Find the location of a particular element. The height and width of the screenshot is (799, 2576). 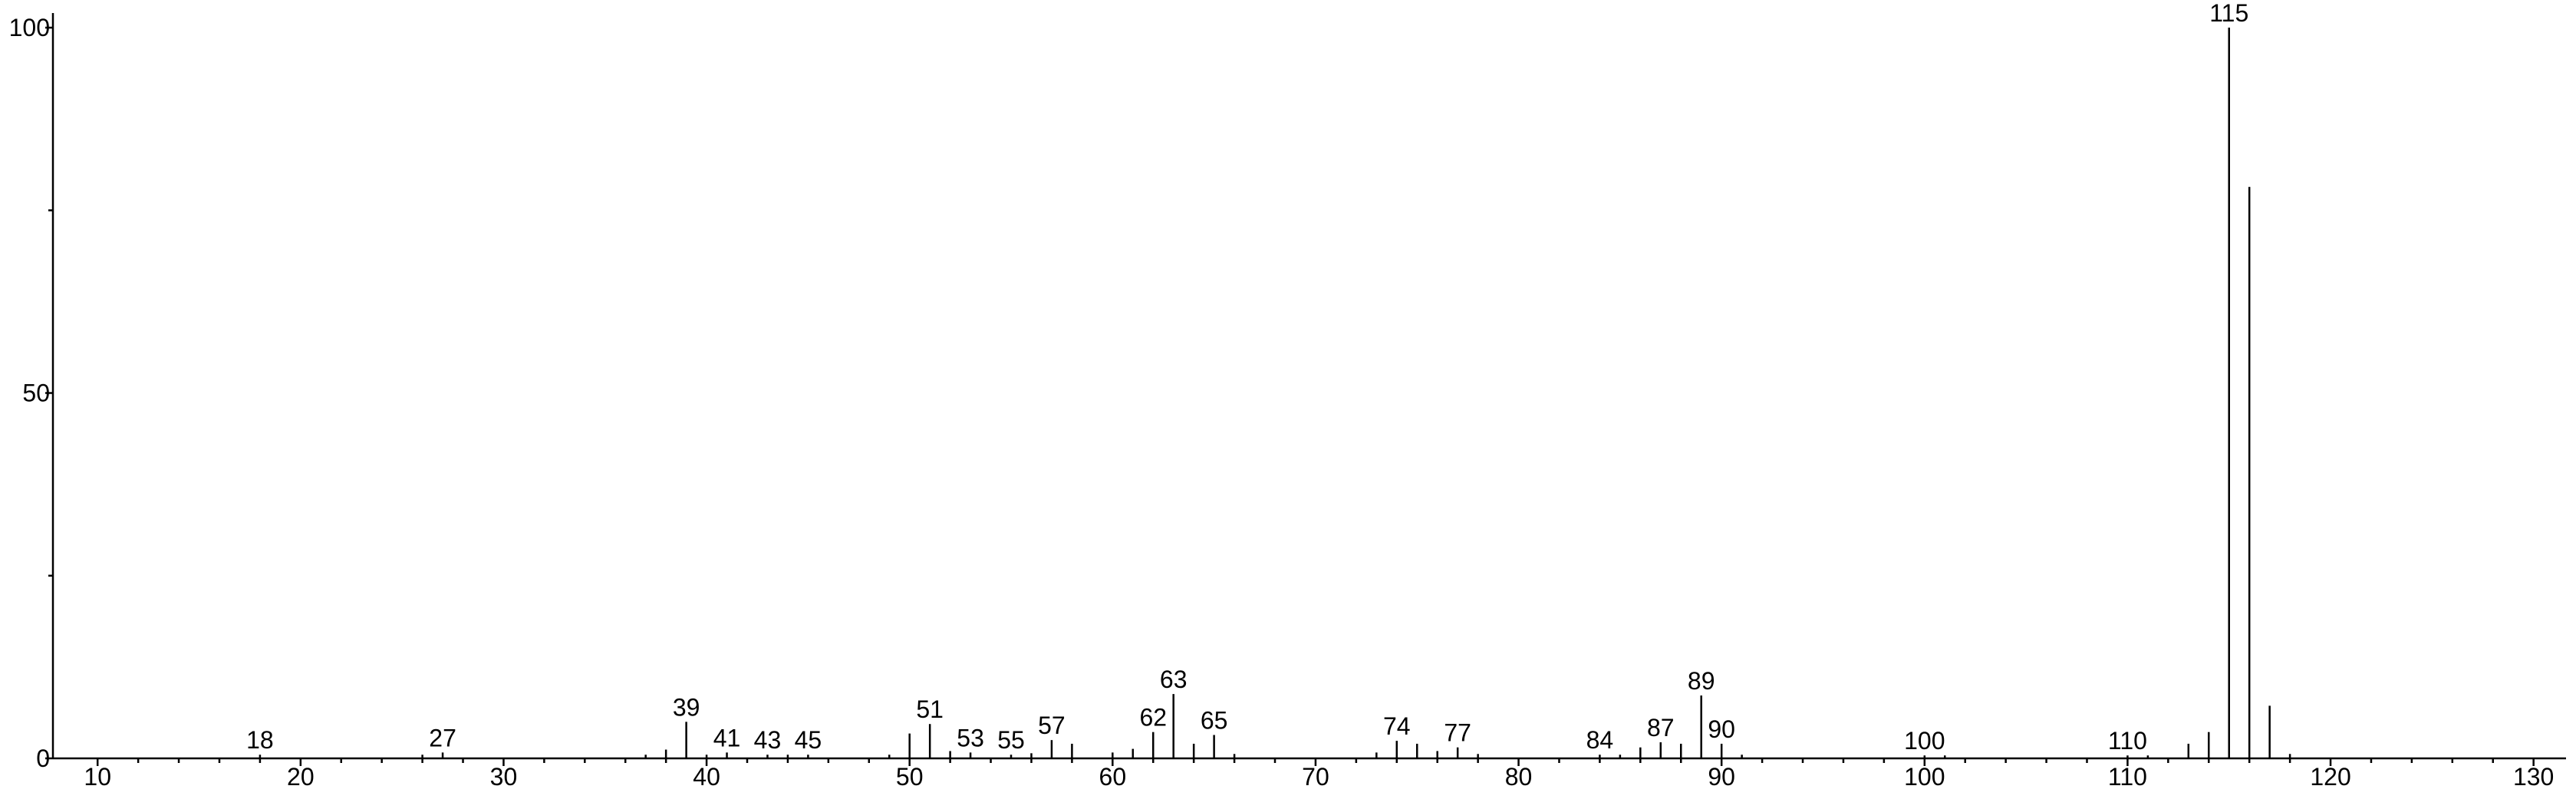

peak-label: 27 is located at coordinates (442, 737).